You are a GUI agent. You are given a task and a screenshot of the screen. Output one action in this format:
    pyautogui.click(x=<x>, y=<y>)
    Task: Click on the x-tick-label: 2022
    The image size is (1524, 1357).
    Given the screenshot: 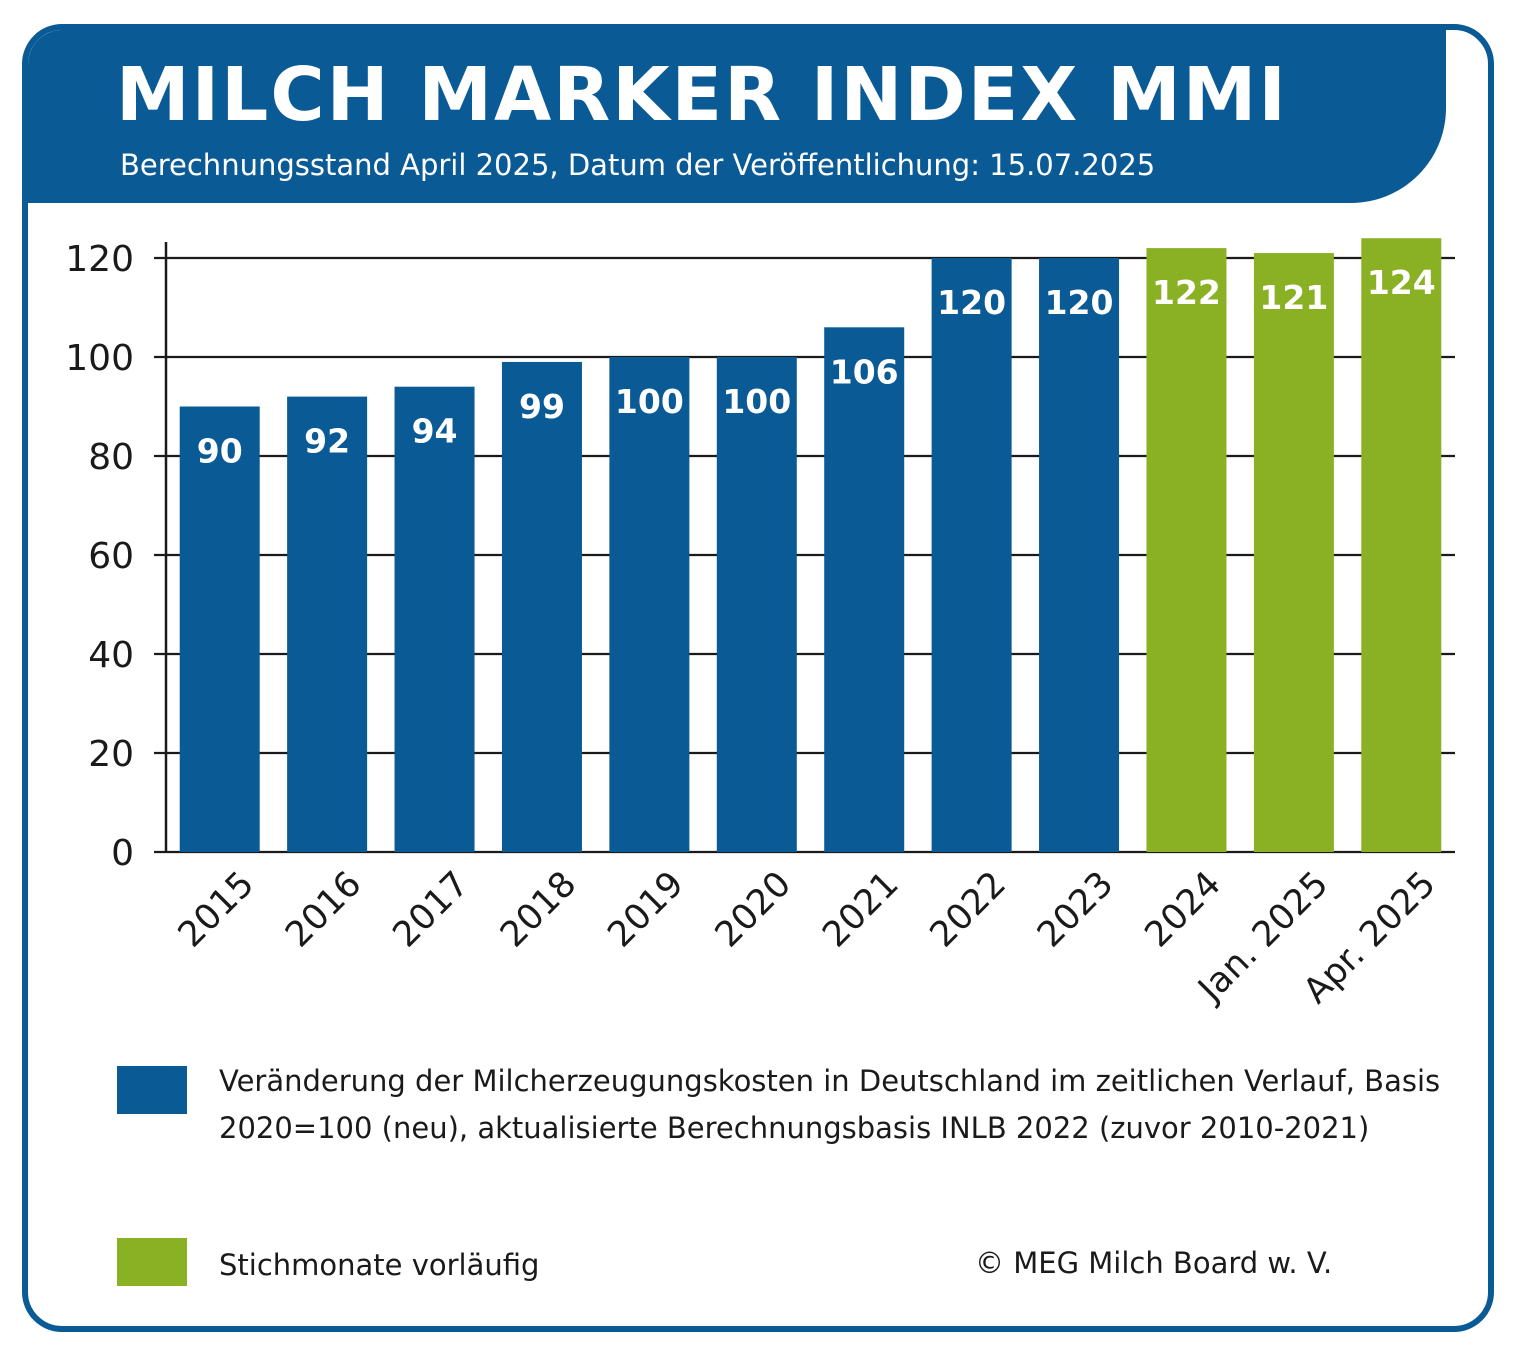 What is the action you would take?
    pyautogui.click(x=968, y=909)
    